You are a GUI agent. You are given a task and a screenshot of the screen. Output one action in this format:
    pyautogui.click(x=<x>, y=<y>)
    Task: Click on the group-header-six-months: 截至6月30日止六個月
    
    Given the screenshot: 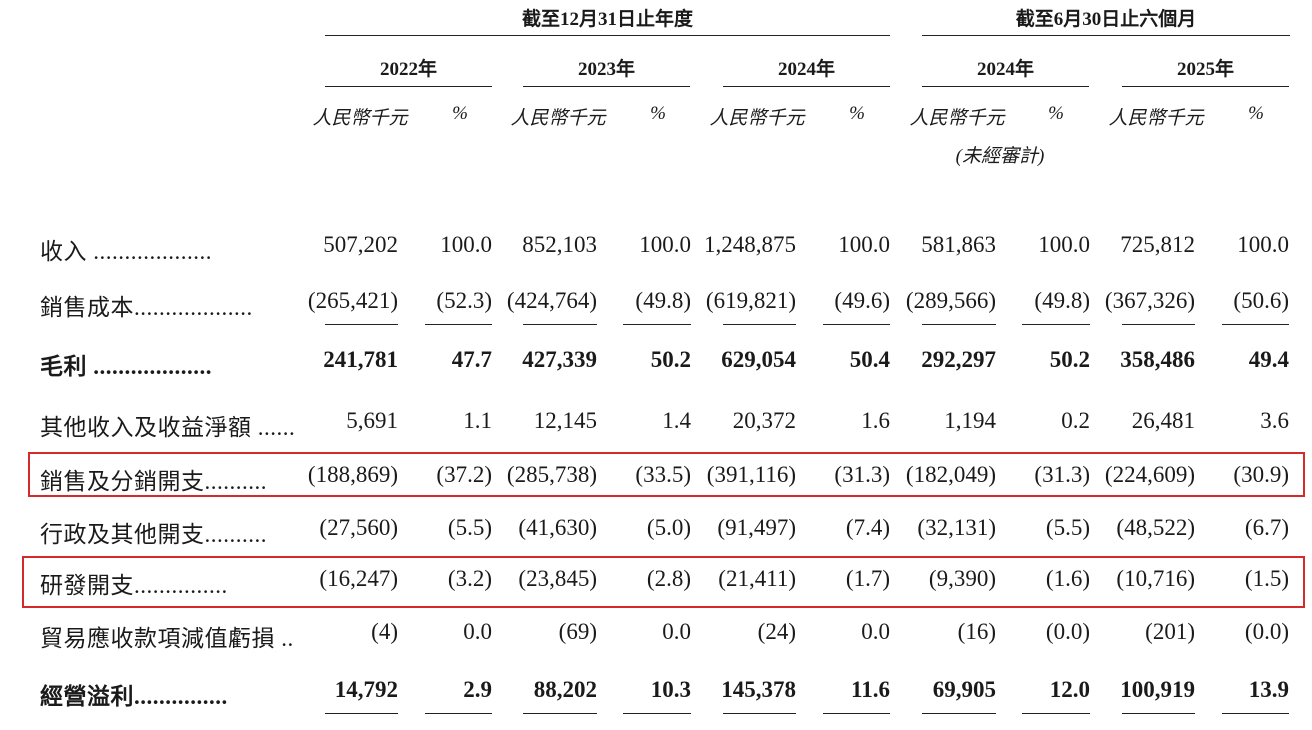 What is the action you would take?
    pyautogui.click(x=1106, y=19)
    